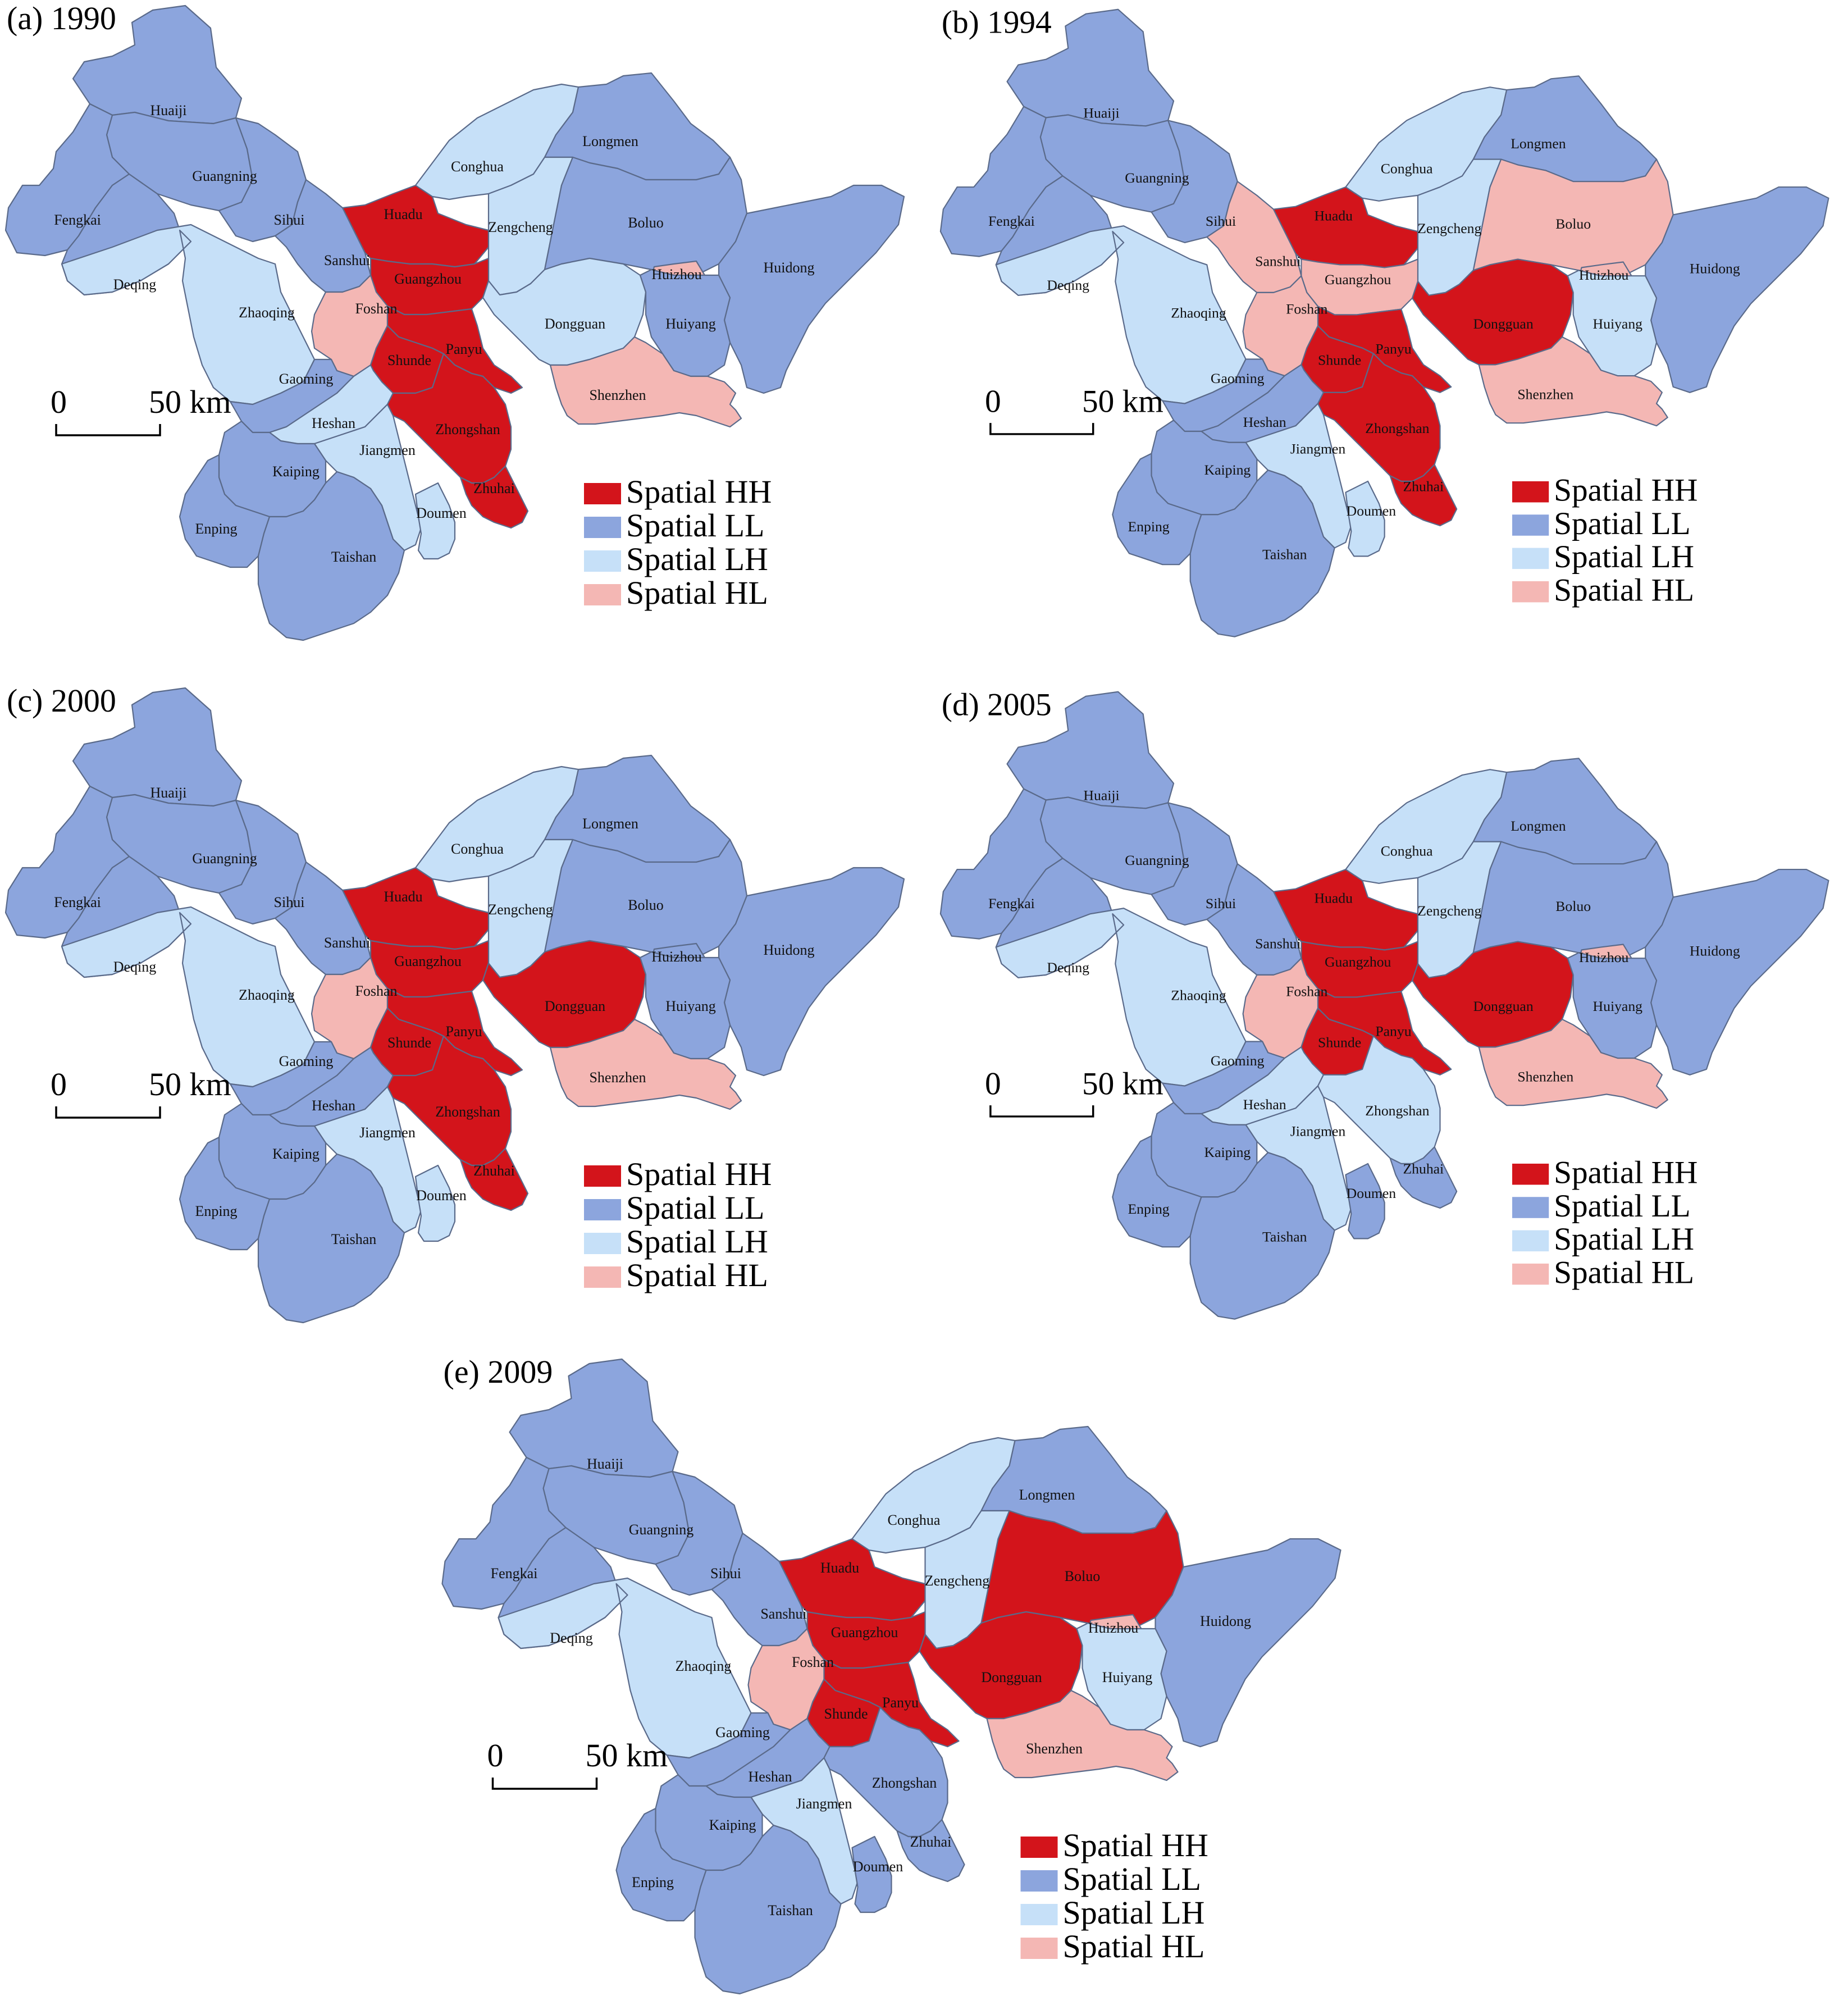  I want to click on region-label-zengcheng: Zengcheng, so click(957, 1581).